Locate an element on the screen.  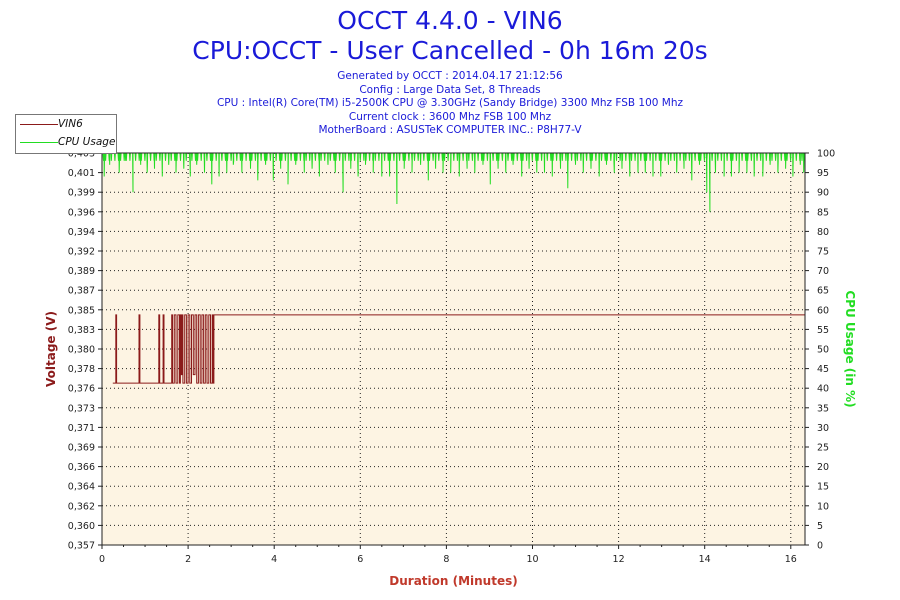
y2-tick-label: 85 is located at coordinates (823, 212).